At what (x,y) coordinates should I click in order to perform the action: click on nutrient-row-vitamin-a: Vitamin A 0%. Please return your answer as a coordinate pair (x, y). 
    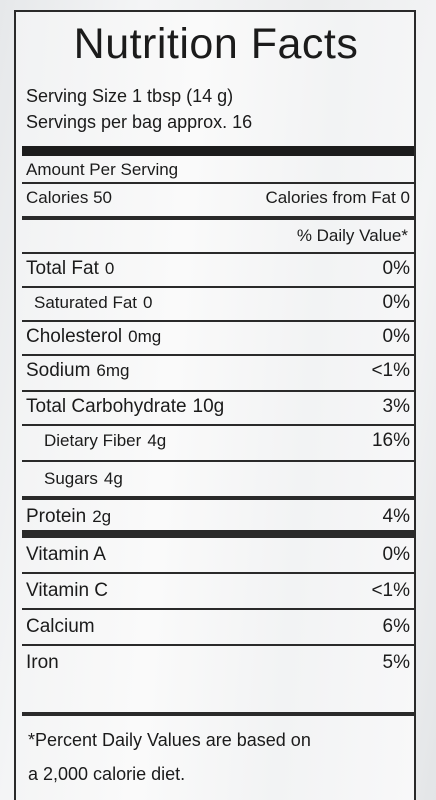
    Looking at the image, I should click on (218, 555).